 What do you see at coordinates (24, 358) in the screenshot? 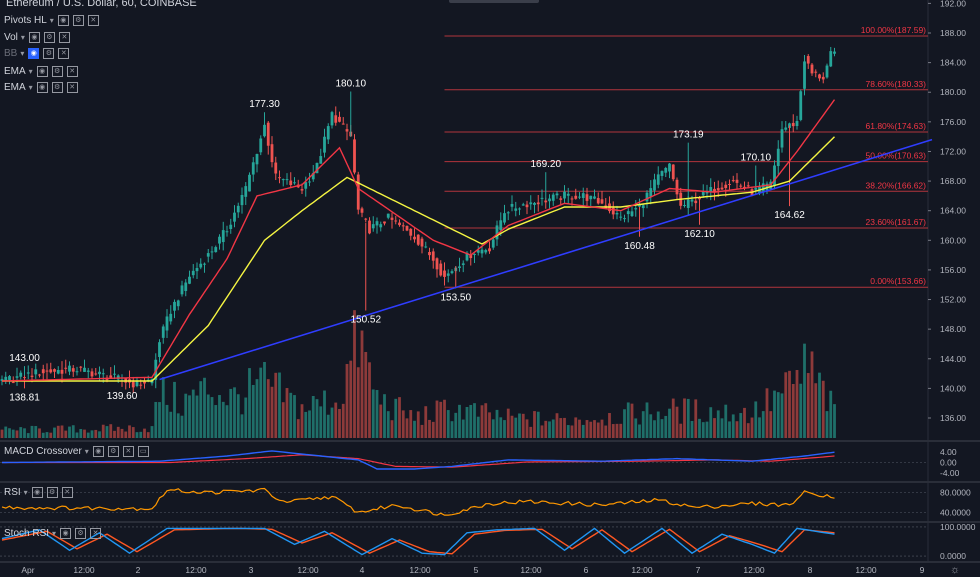
I see `pivot-label: 143.00` at bounding box center [24, 358].